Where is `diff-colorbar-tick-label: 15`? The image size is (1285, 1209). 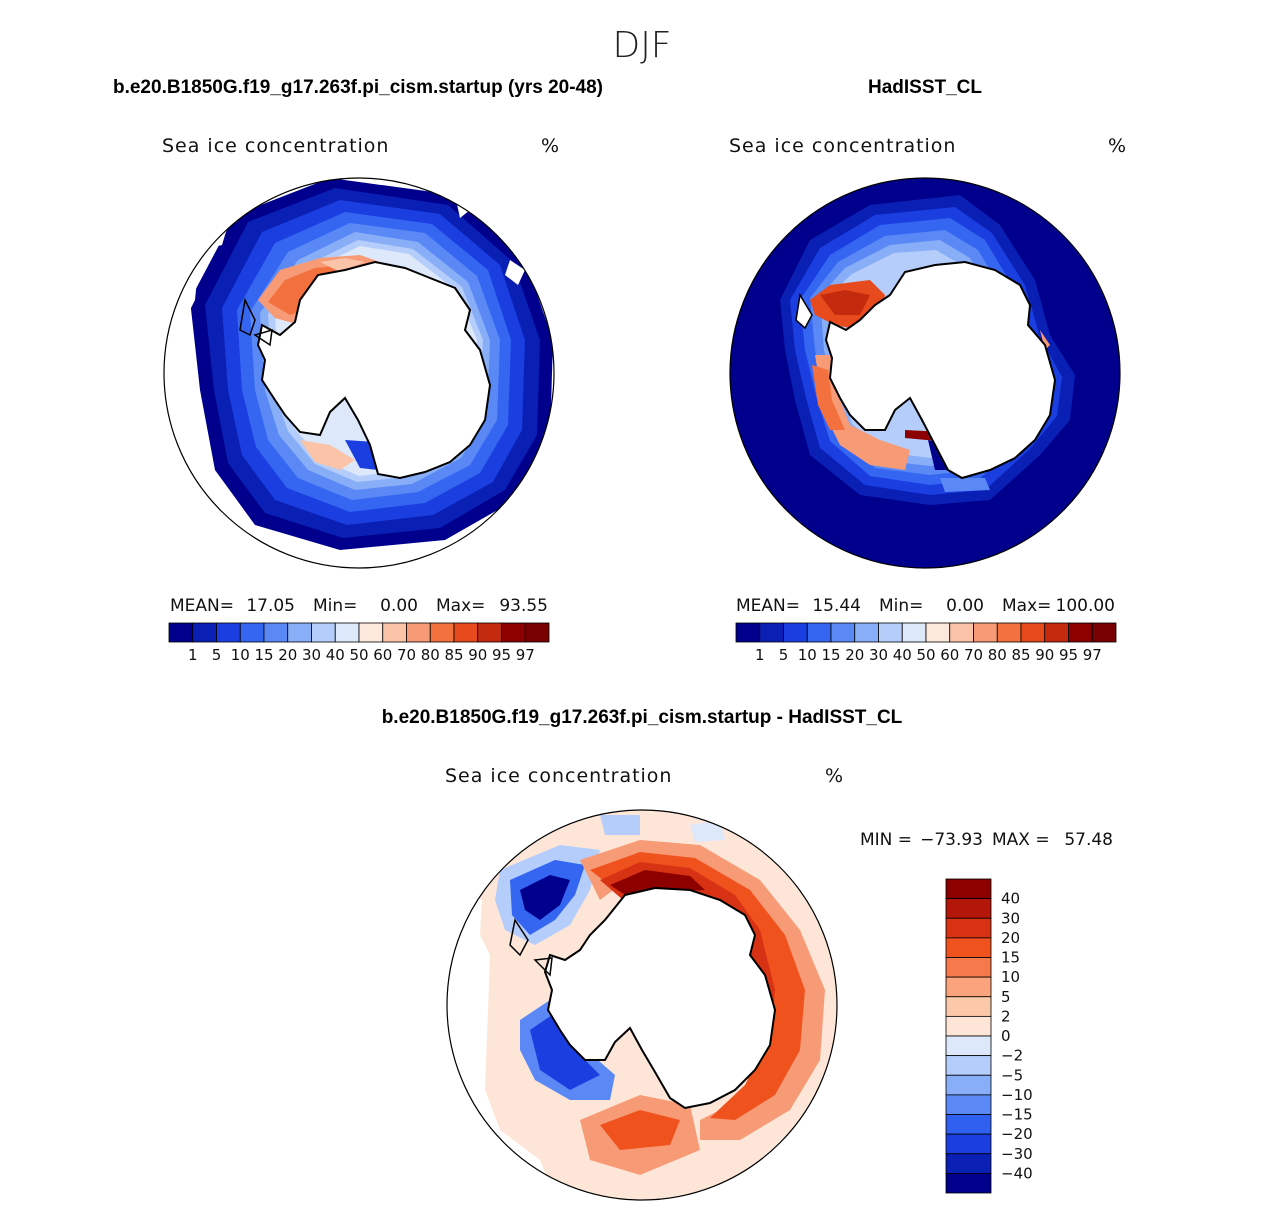 diff-colorbar-tick-label: 15 is located at coordinates (1010, 958).